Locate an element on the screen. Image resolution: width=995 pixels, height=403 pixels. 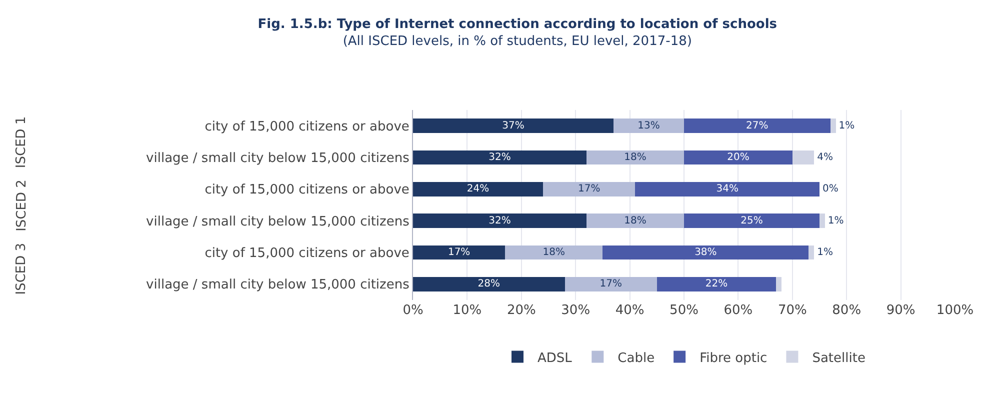
chart-title: Fig. 1.5.b: Type of Internet connection according to location of schools is located at coordinates (518, 24).